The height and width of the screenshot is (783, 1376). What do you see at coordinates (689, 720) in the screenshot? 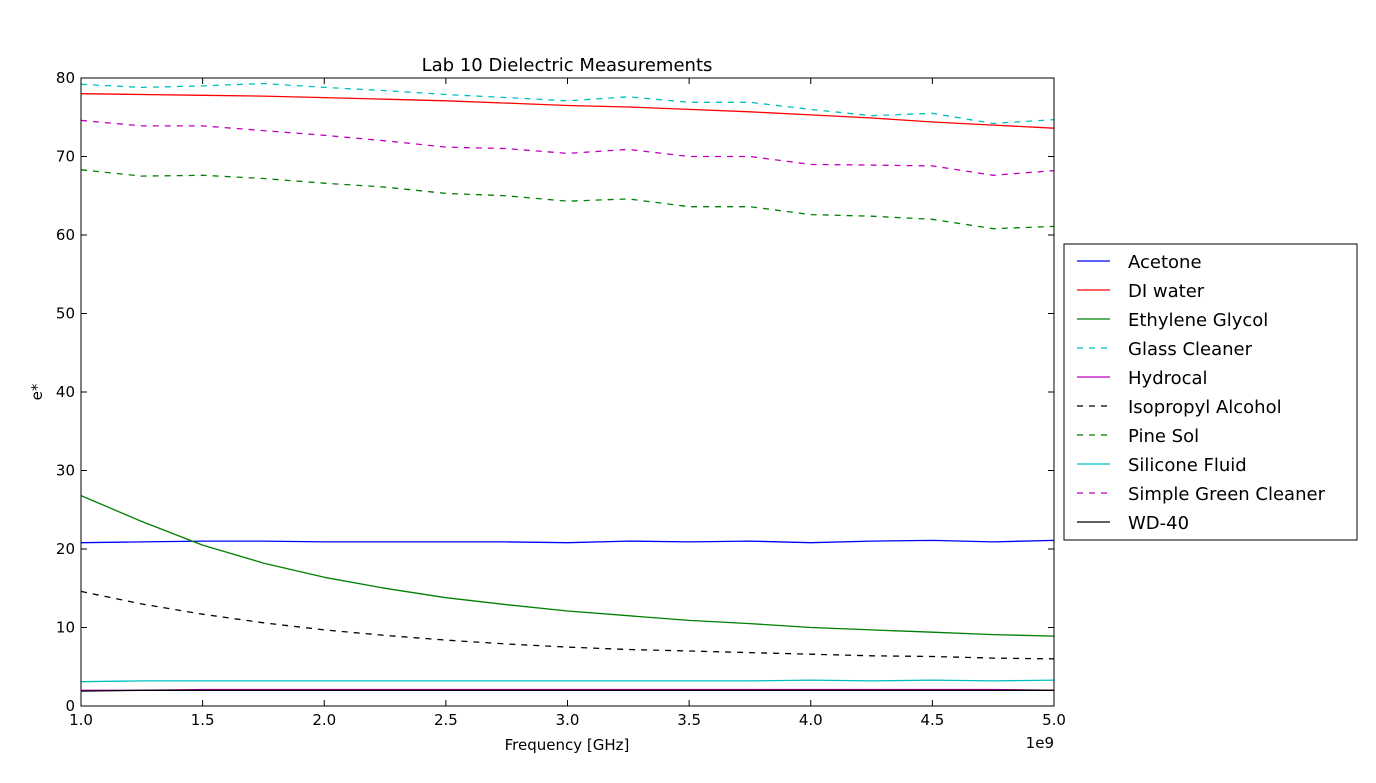
I see `x-tick-label: 3.5` at bounding box center [689, 720].